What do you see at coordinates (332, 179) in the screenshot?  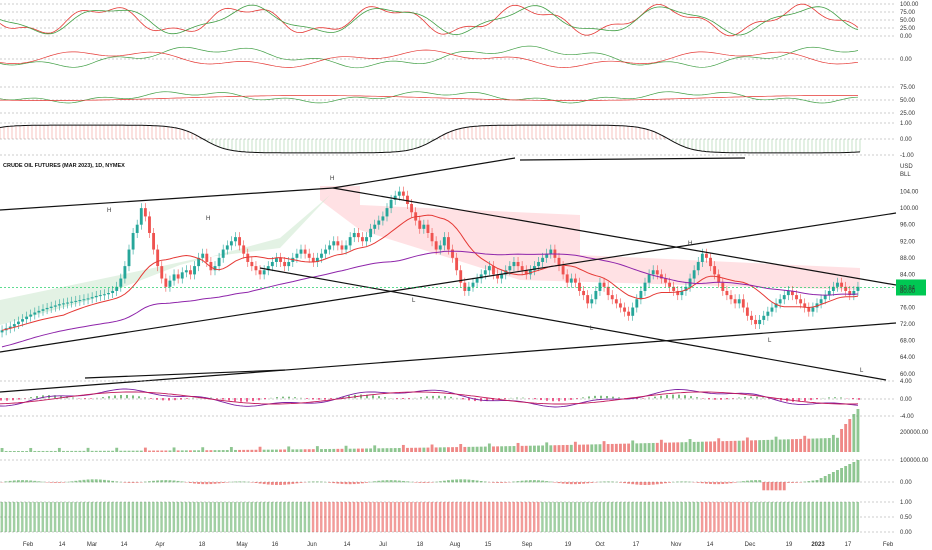 I see `pattern-annotation: H` at bounding box center [332, 179].